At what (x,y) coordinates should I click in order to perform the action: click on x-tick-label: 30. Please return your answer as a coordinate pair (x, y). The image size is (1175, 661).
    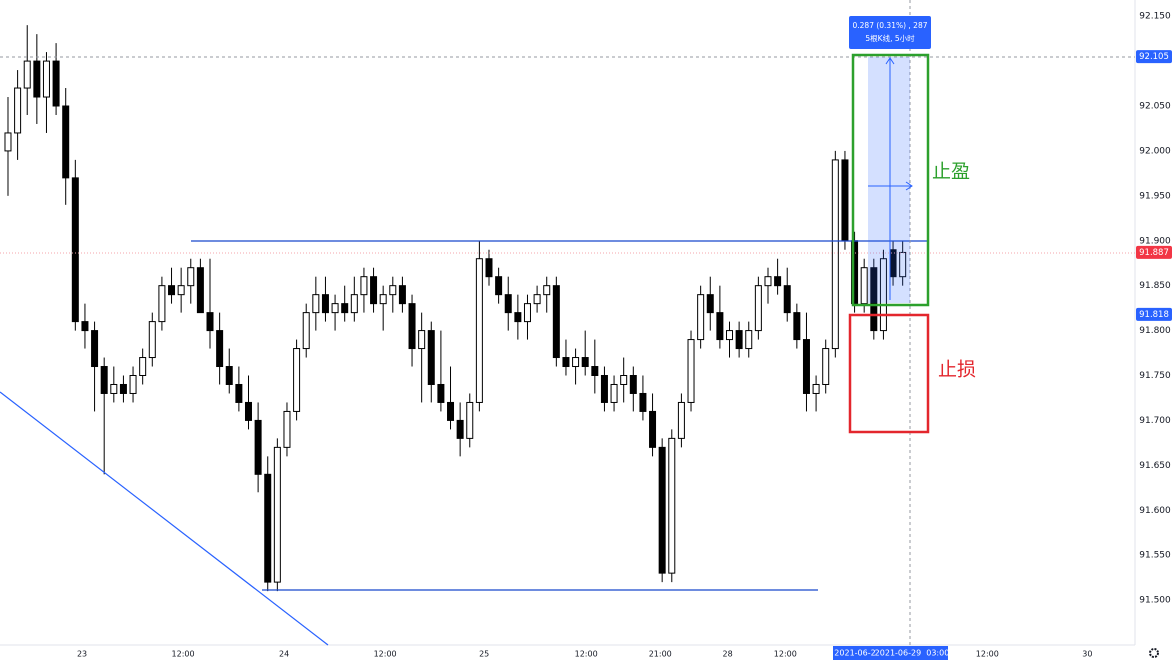
    Looking at the image, I should click on (1087, 654).